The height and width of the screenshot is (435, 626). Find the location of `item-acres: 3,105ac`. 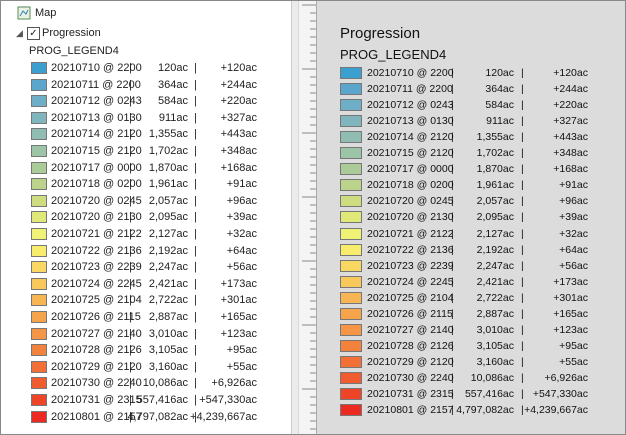

item-acres: 3,105ac is located at coordinates (495, 345).